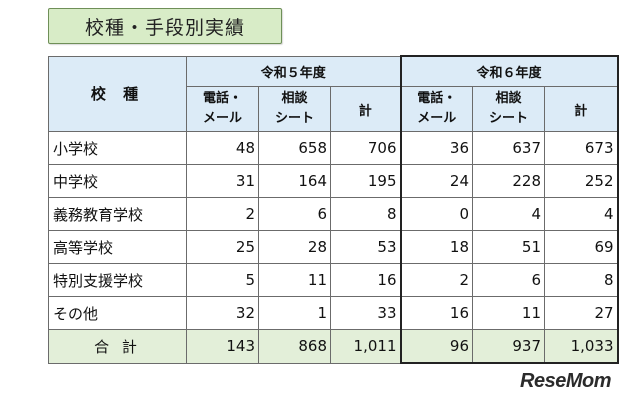 This screenshot has height=401, width=640. I want to click on cell: 31, so click(222, 181).